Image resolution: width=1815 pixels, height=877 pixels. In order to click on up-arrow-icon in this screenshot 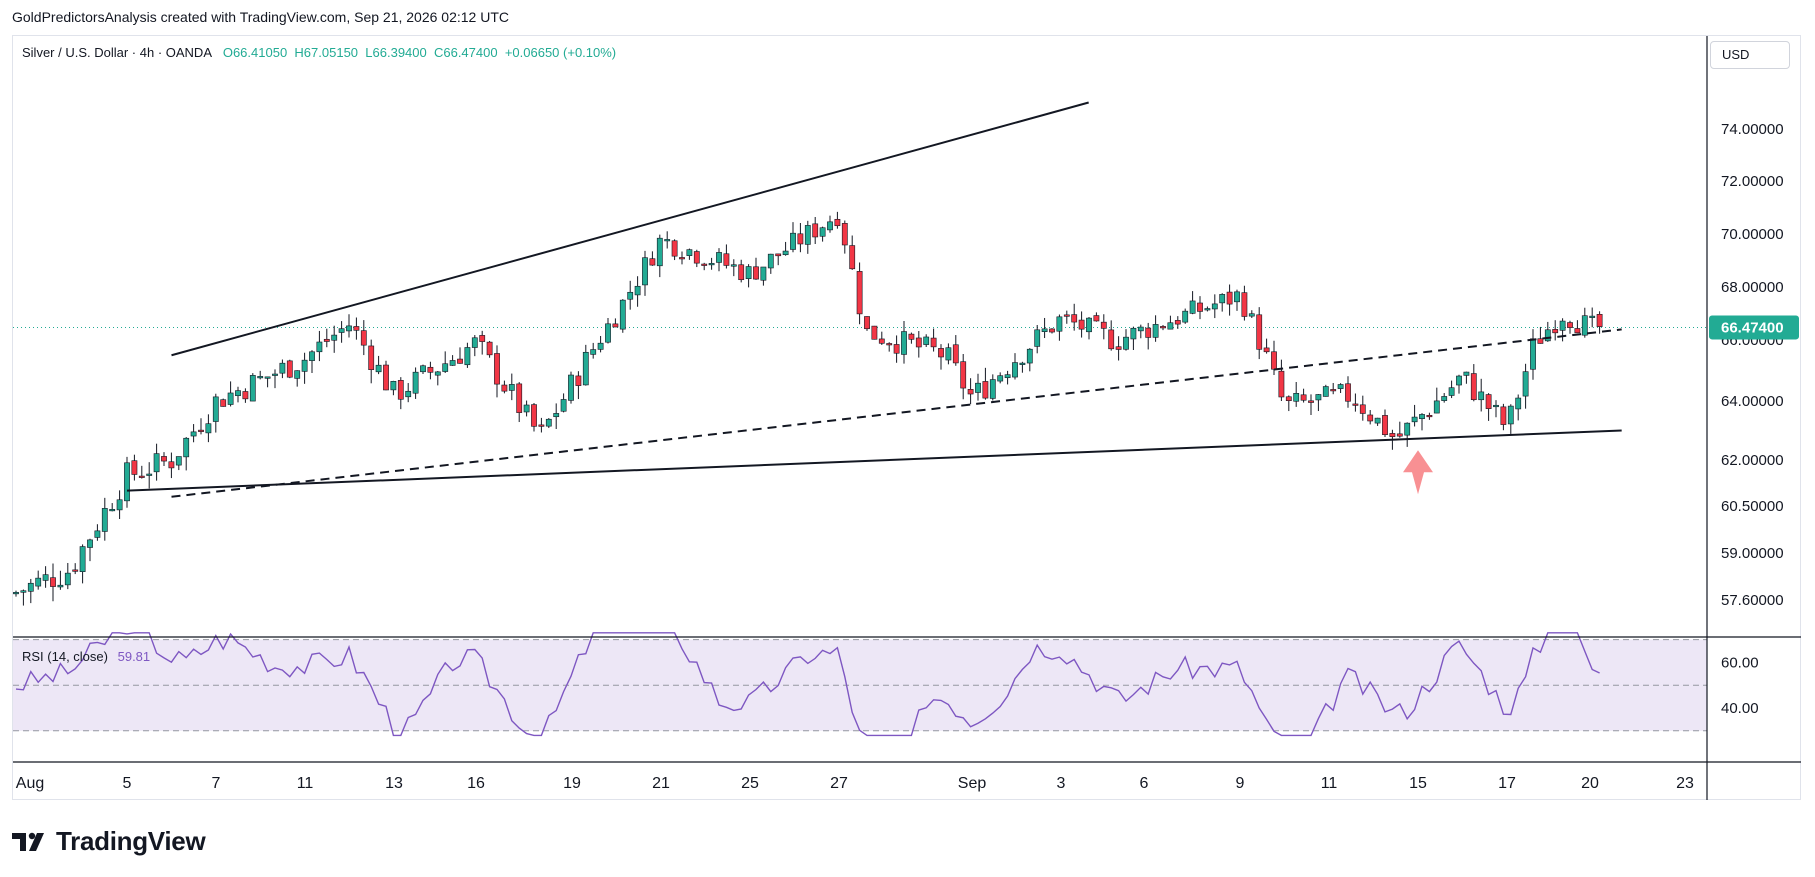, I will do `click(1418, 472)`.